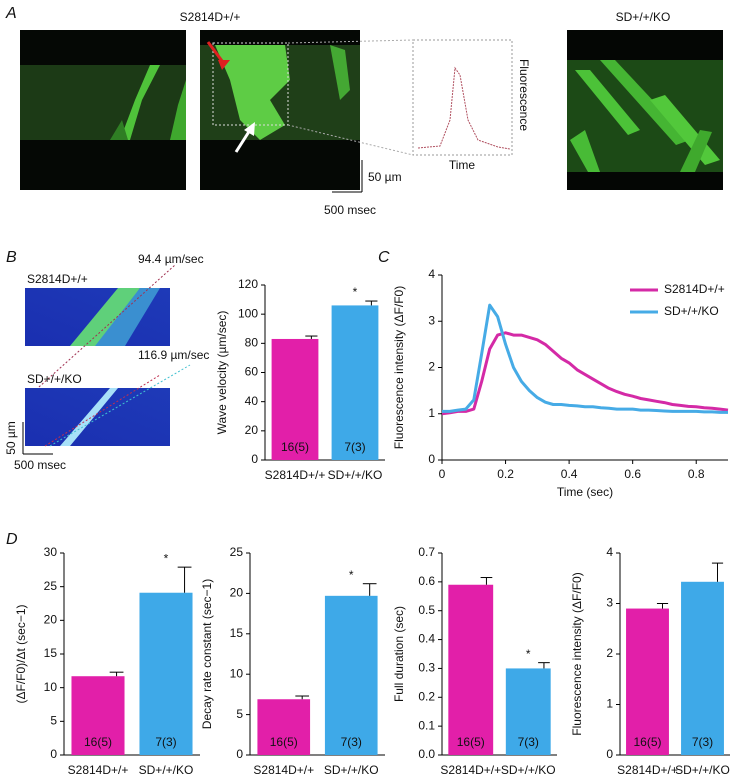 This screenshot has width=742, height=782. Describe the element at coordinates (569, 474) in the screenshot. I see `x-tick-label: 0.4` at that location.